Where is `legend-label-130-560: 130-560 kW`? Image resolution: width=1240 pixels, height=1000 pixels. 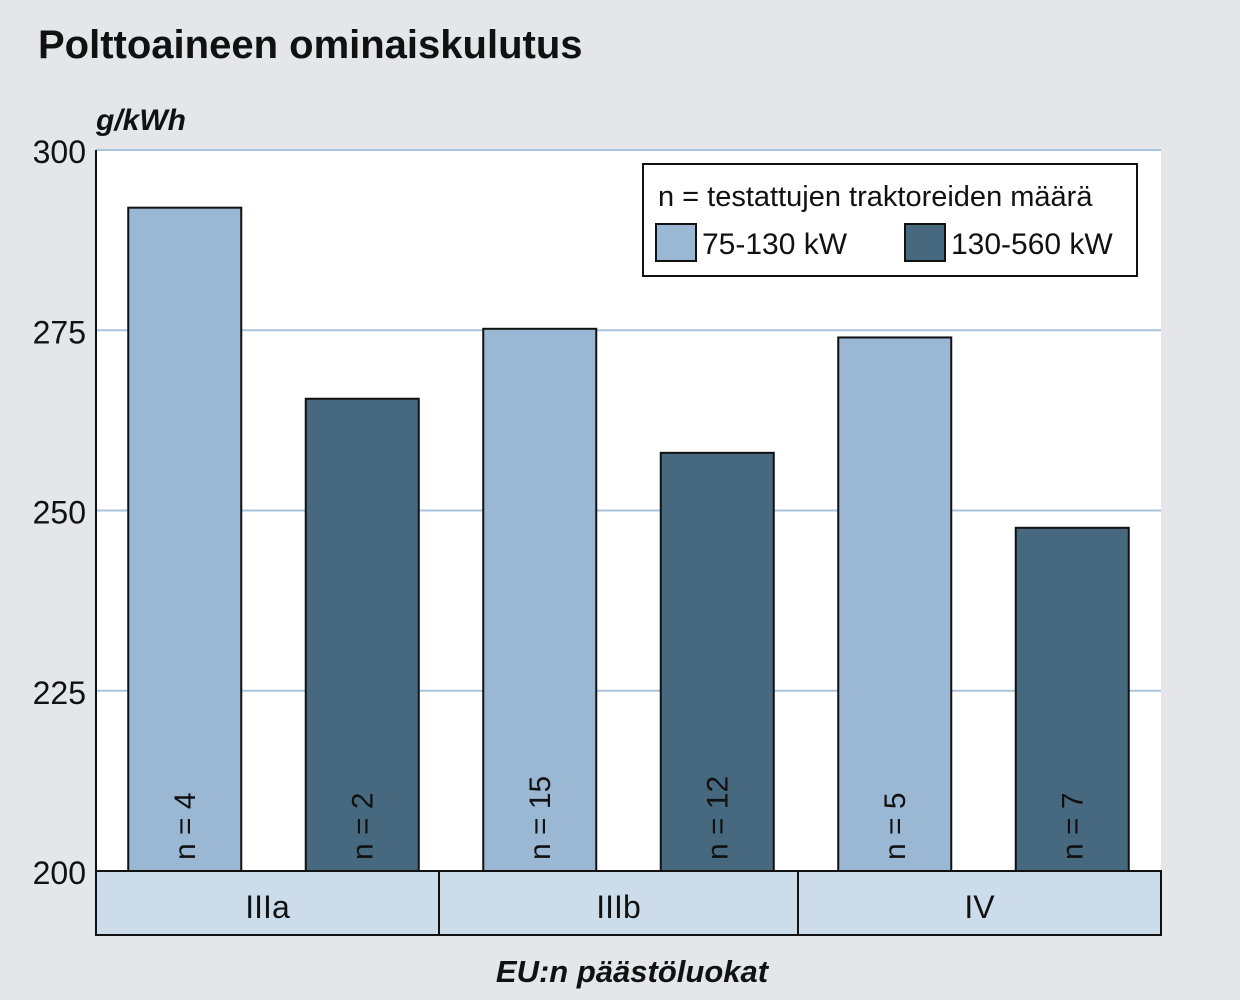
legend-label-130-560: 130-560 kW is located at coordinates (1032, 244).